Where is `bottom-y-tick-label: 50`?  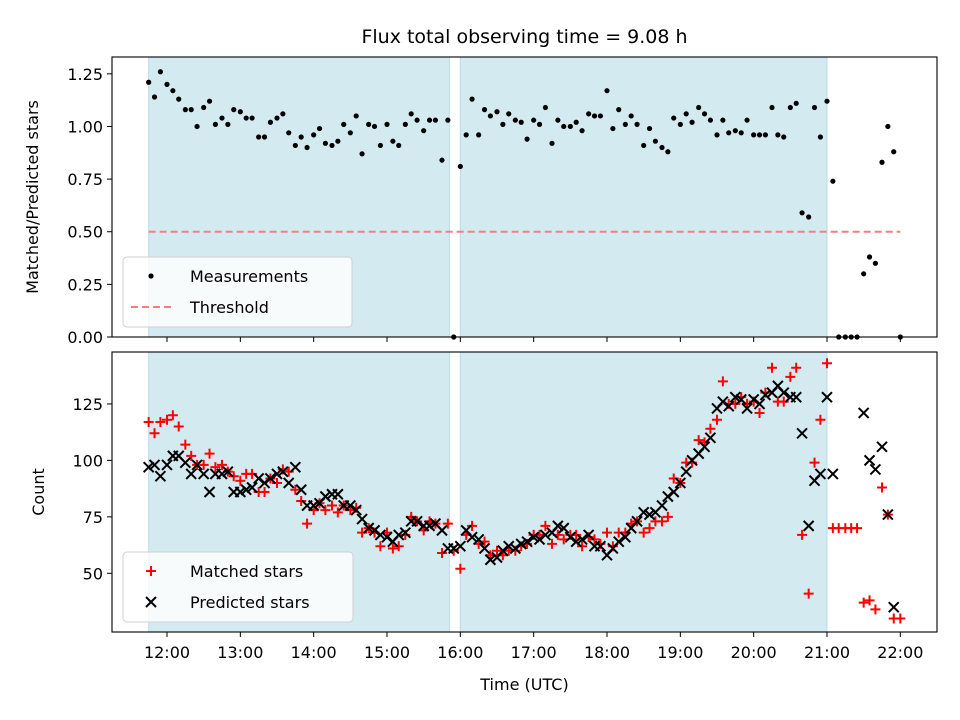 bottom-y-tick-label: 50 is located at coordinates (93, 573).